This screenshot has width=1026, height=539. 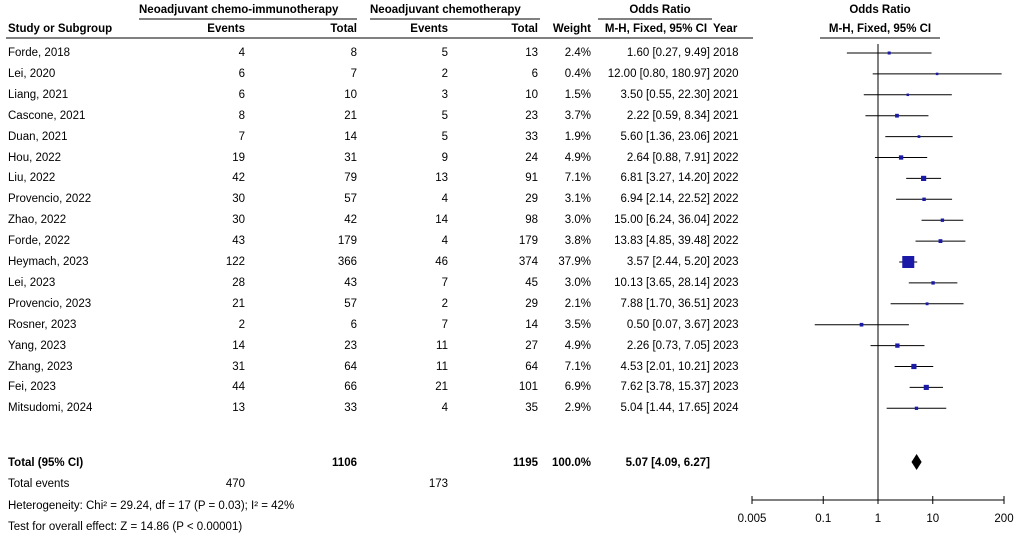 What do you see at coordinates (343, 29) in the screenshot?
I see `total1-column-header: Total` at bounding box center [343, 29].